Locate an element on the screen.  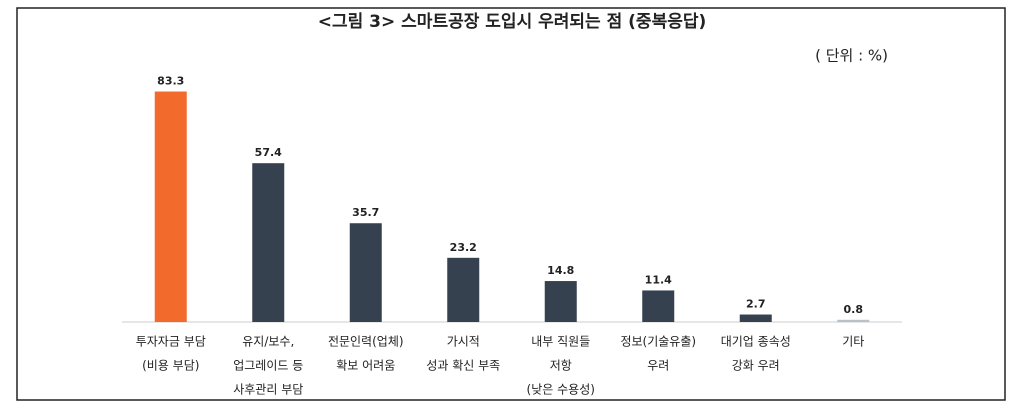
x-tick-label: 우려 is located at coordinates (658, 366).